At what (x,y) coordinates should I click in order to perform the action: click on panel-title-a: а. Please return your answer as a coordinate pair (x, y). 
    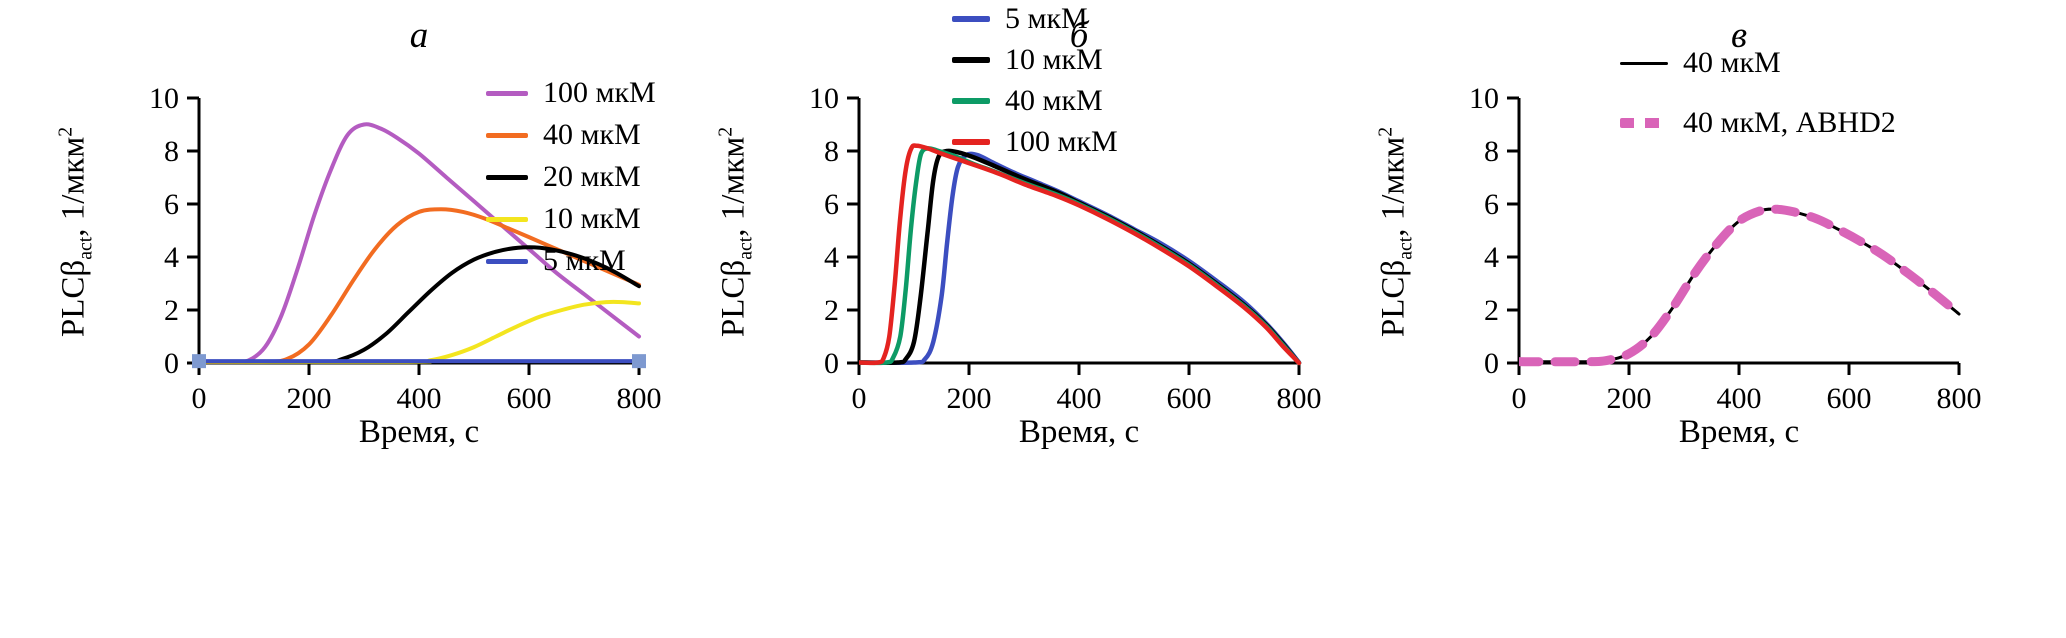
    Looking at the image, I should click on (419, 35).